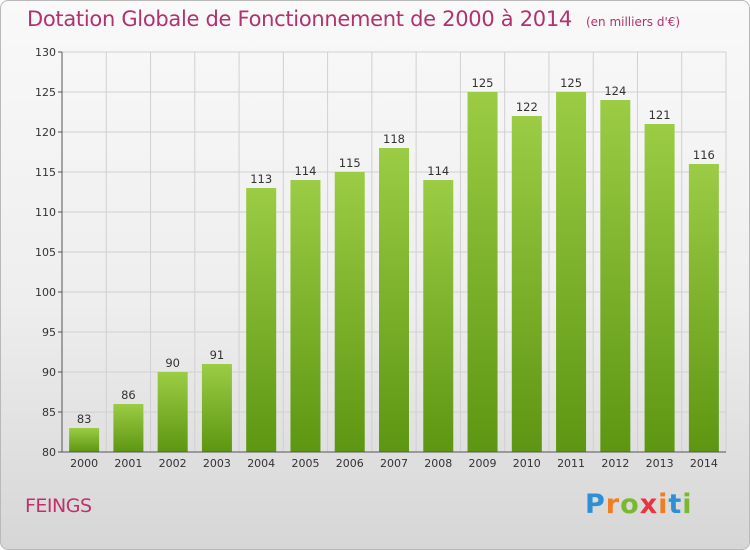  What do you see at coordinates (58, 506) in the screenshot?
I see `commune-name: FEINGS` at bounding box center [58, 506].